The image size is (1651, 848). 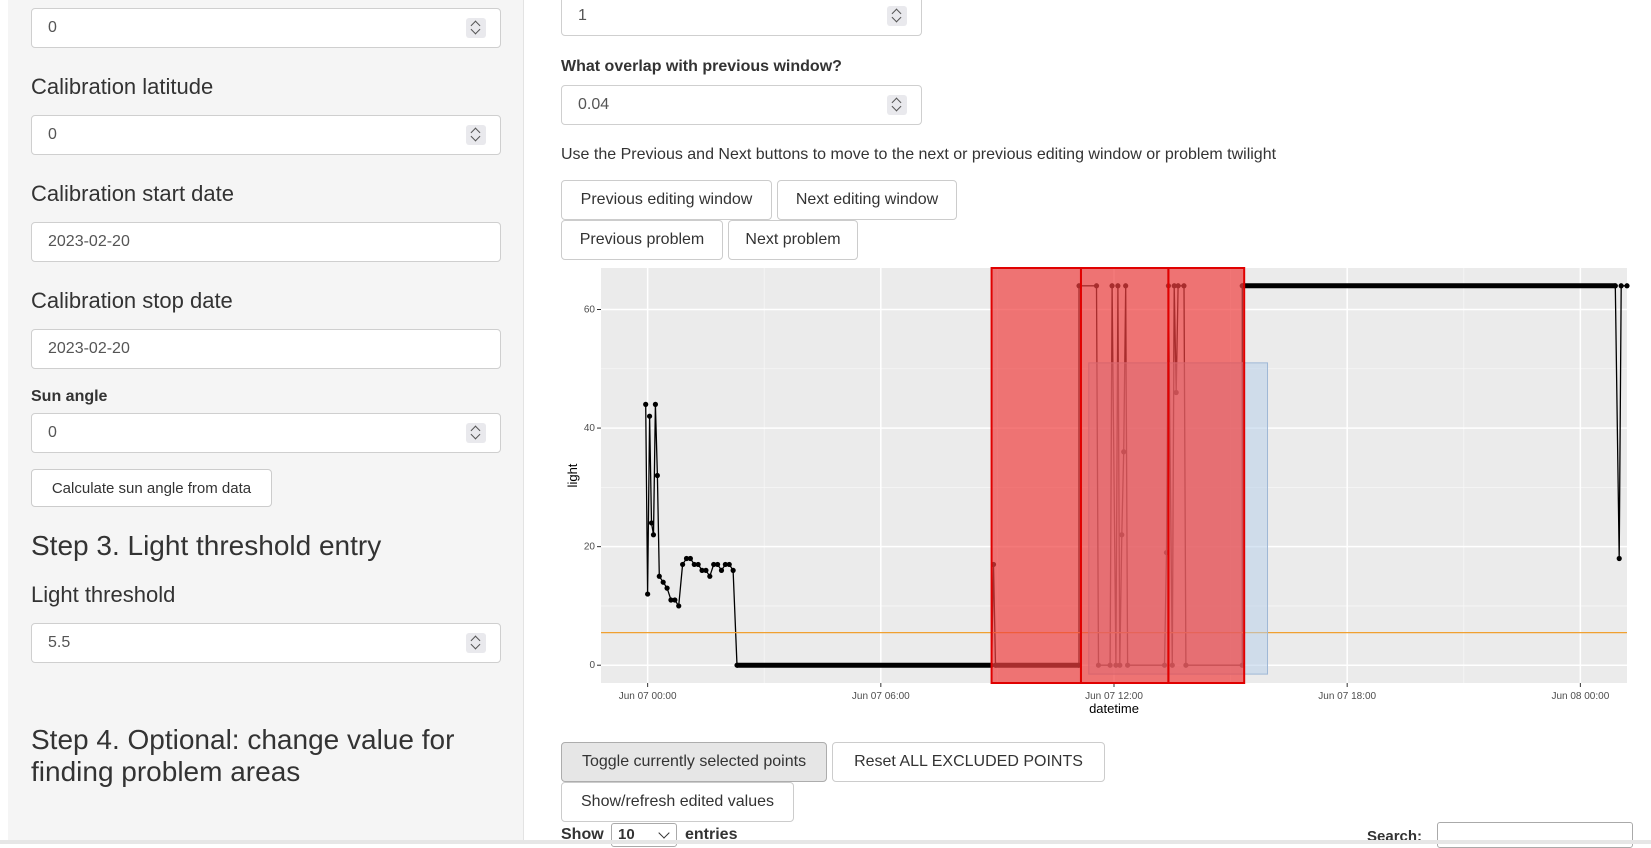 I want to click on chevron-down-icon, so click(x=664, y=833).